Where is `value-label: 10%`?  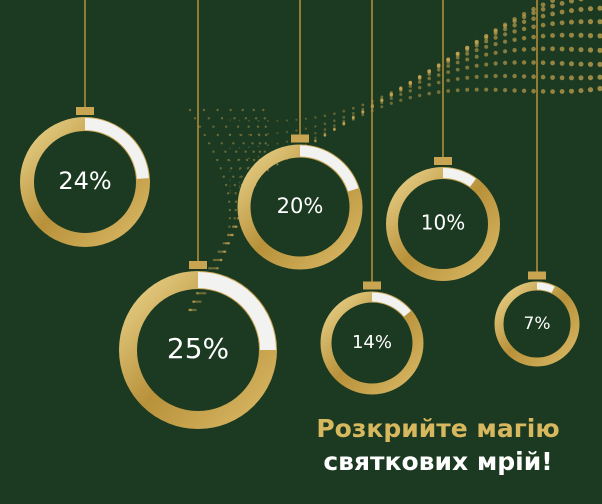
value-label: 10% is located at coordinates (443, 223).